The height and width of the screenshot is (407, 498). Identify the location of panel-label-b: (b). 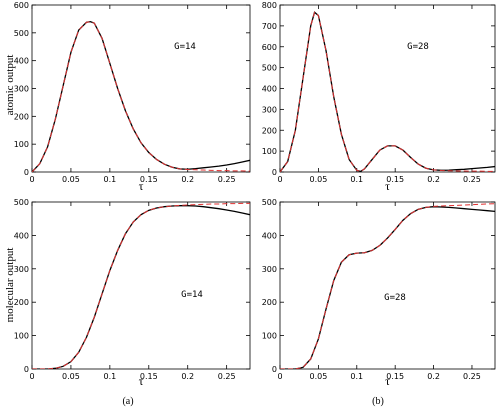
(378, 401).